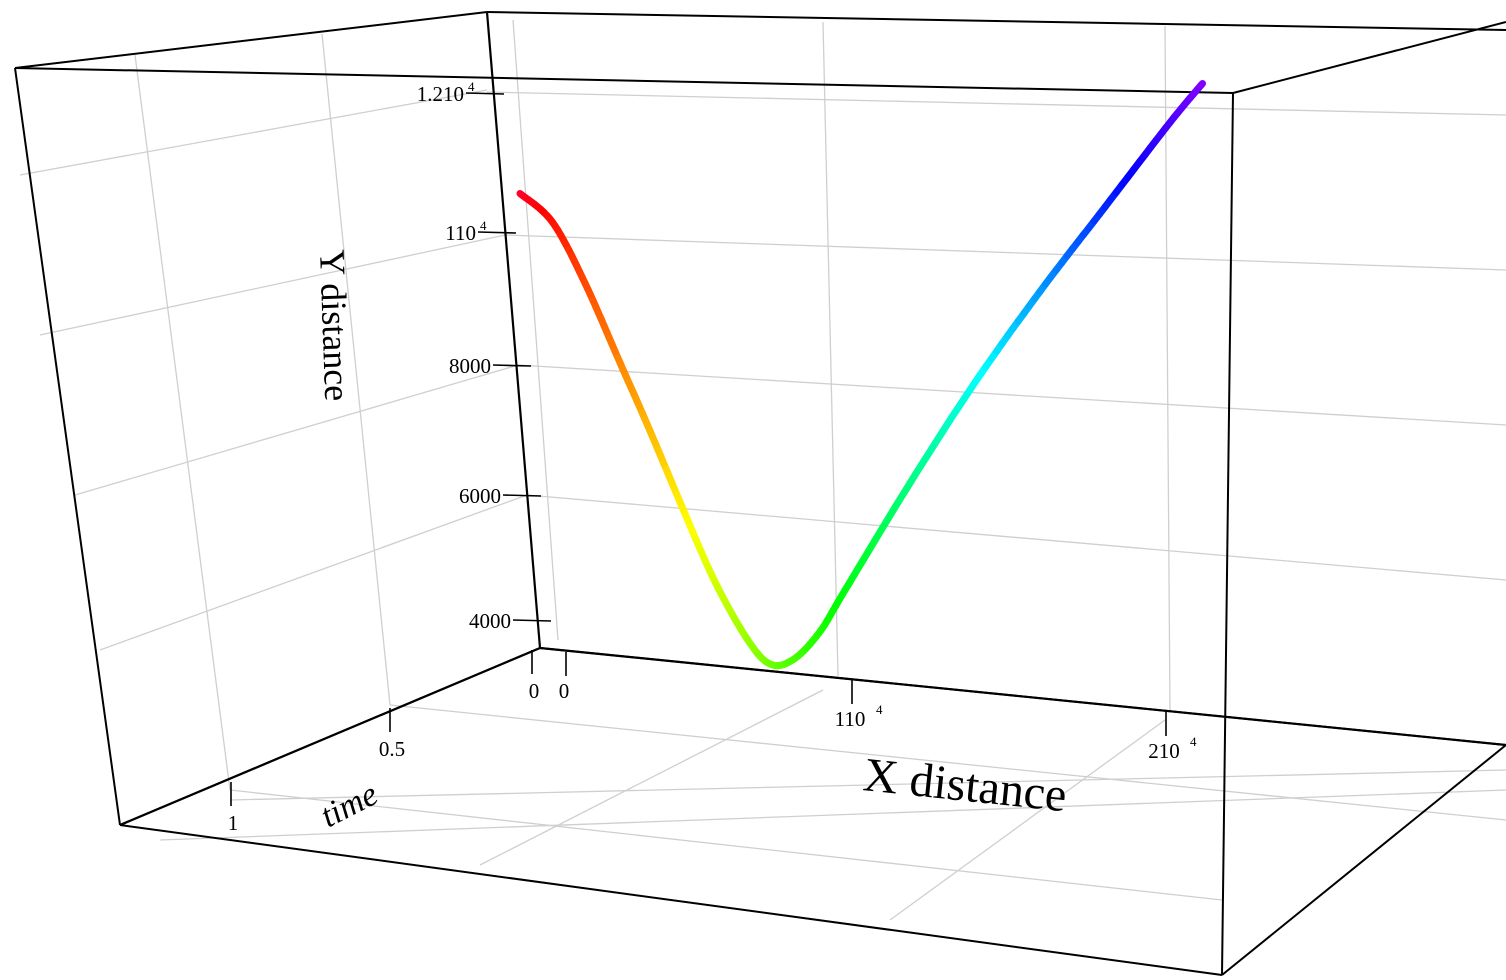 This screenshot has width=1506, height=980. I want to click on y-tick-label: 1.210, so click(440, 94).